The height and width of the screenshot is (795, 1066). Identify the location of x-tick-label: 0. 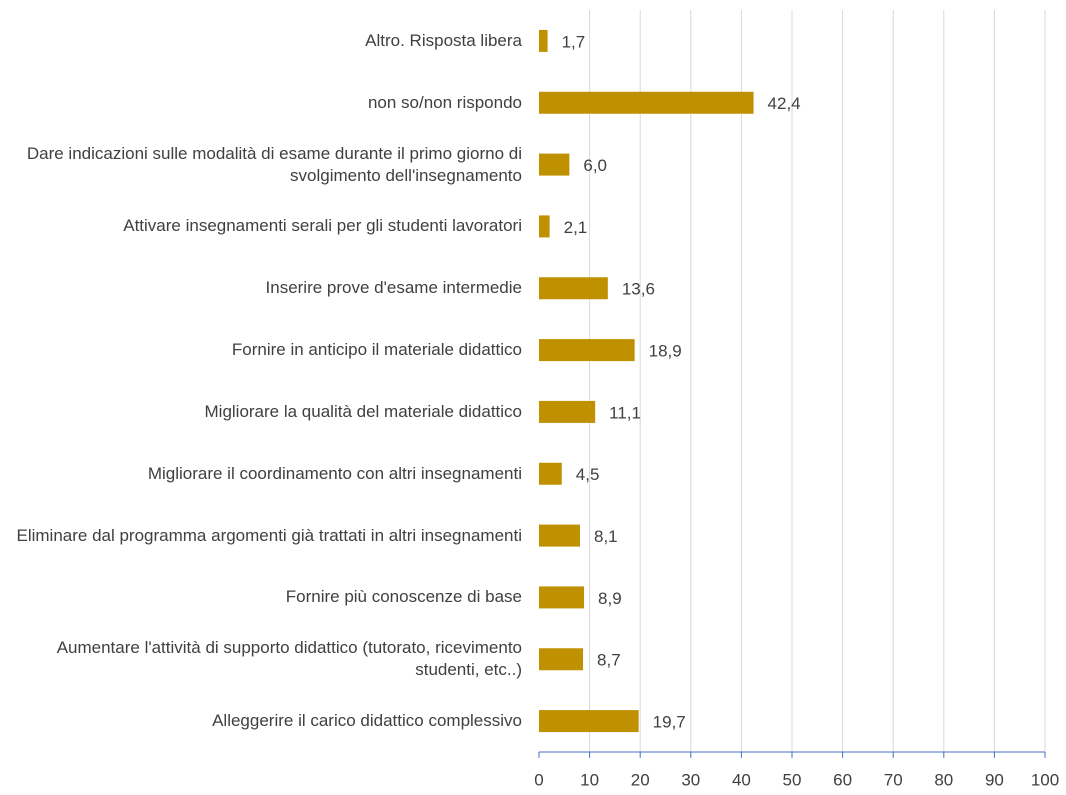
(538, 779).